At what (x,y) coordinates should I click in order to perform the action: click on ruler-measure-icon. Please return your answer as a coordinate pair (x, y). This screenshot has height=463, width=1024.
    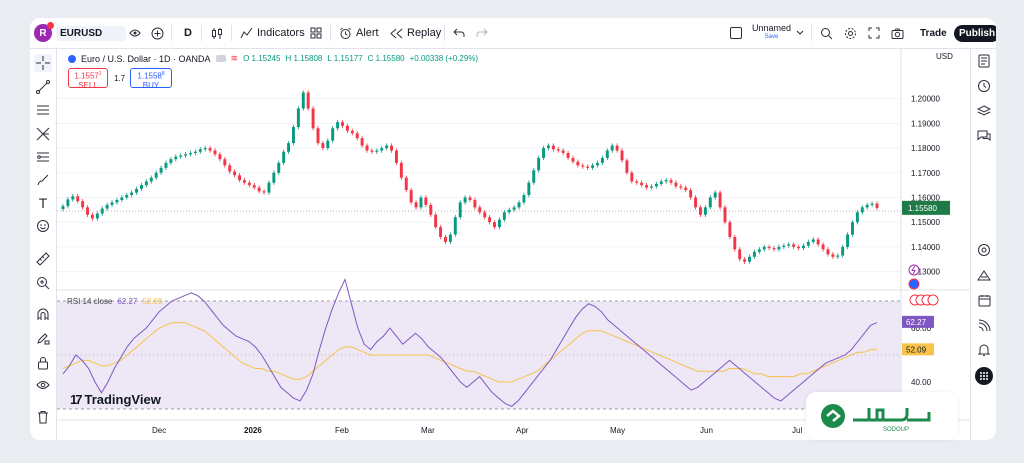
    Looking at the image, I should click on (43, 259).